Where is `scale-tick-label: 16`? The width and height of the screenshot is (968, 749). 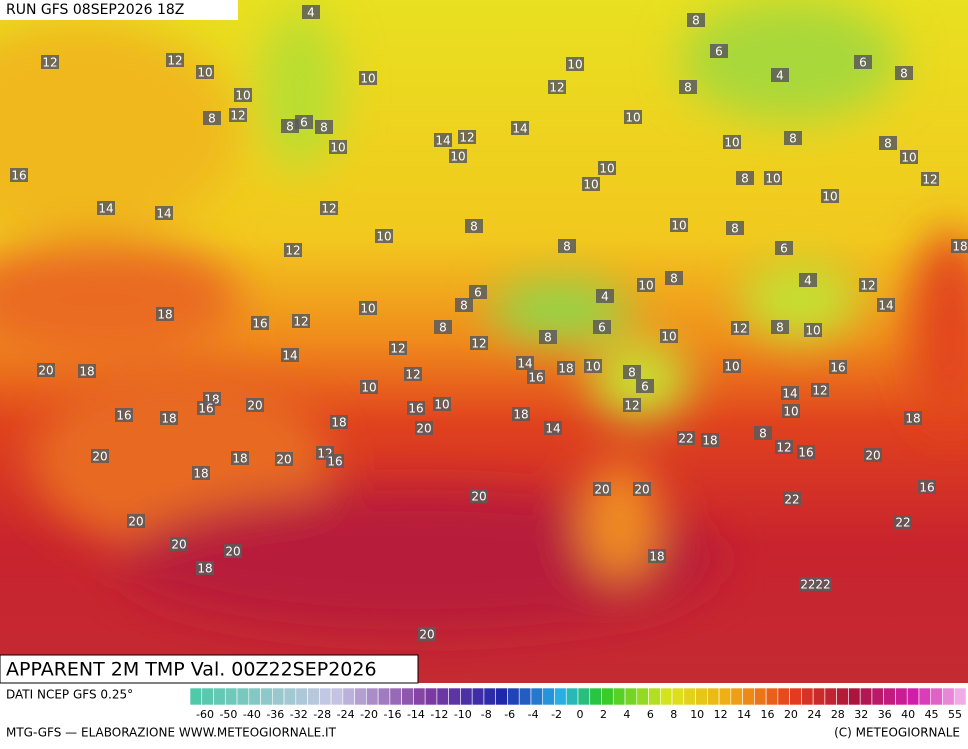 scale-tick-label: 16 is located at coordinates (768, 714).